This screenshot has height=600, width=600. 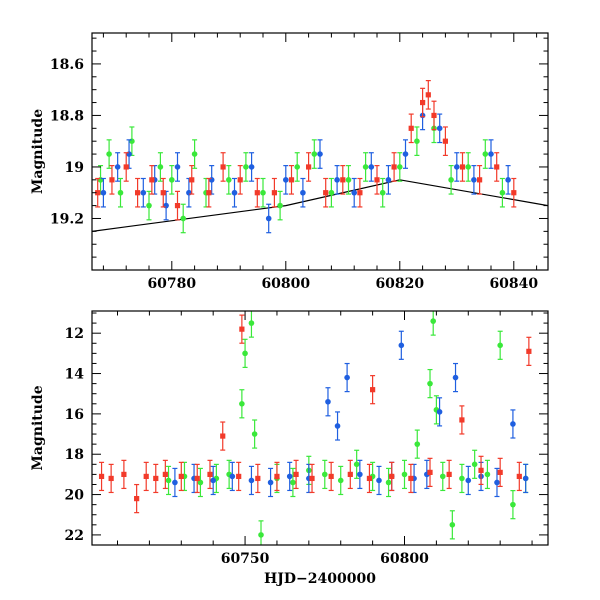 I want to click on top-y-axis-label: Magnitude, so click(x=38, y=151).